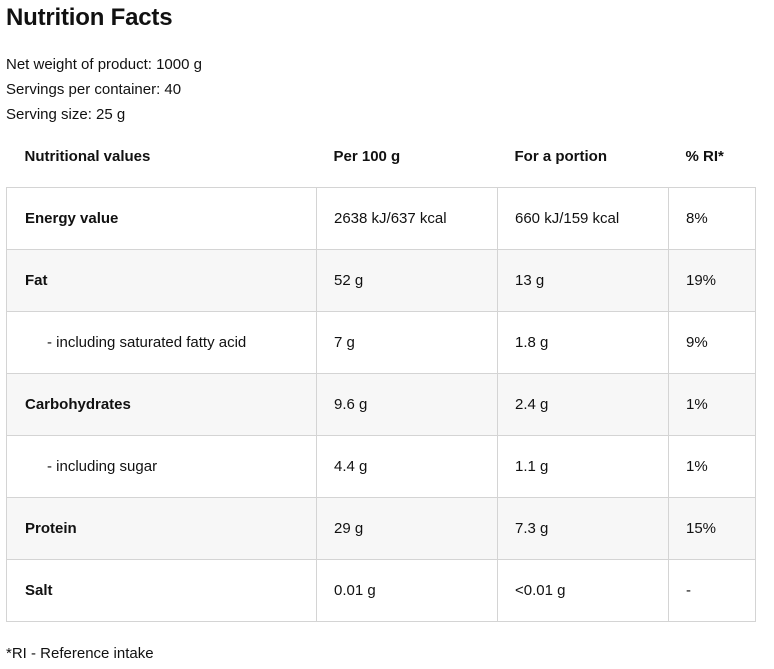 The image size is (774, 669). Describe the element at coordinates (407, 590) in the screenshot. I see `per-100g-value: 0.01 g` at that location.